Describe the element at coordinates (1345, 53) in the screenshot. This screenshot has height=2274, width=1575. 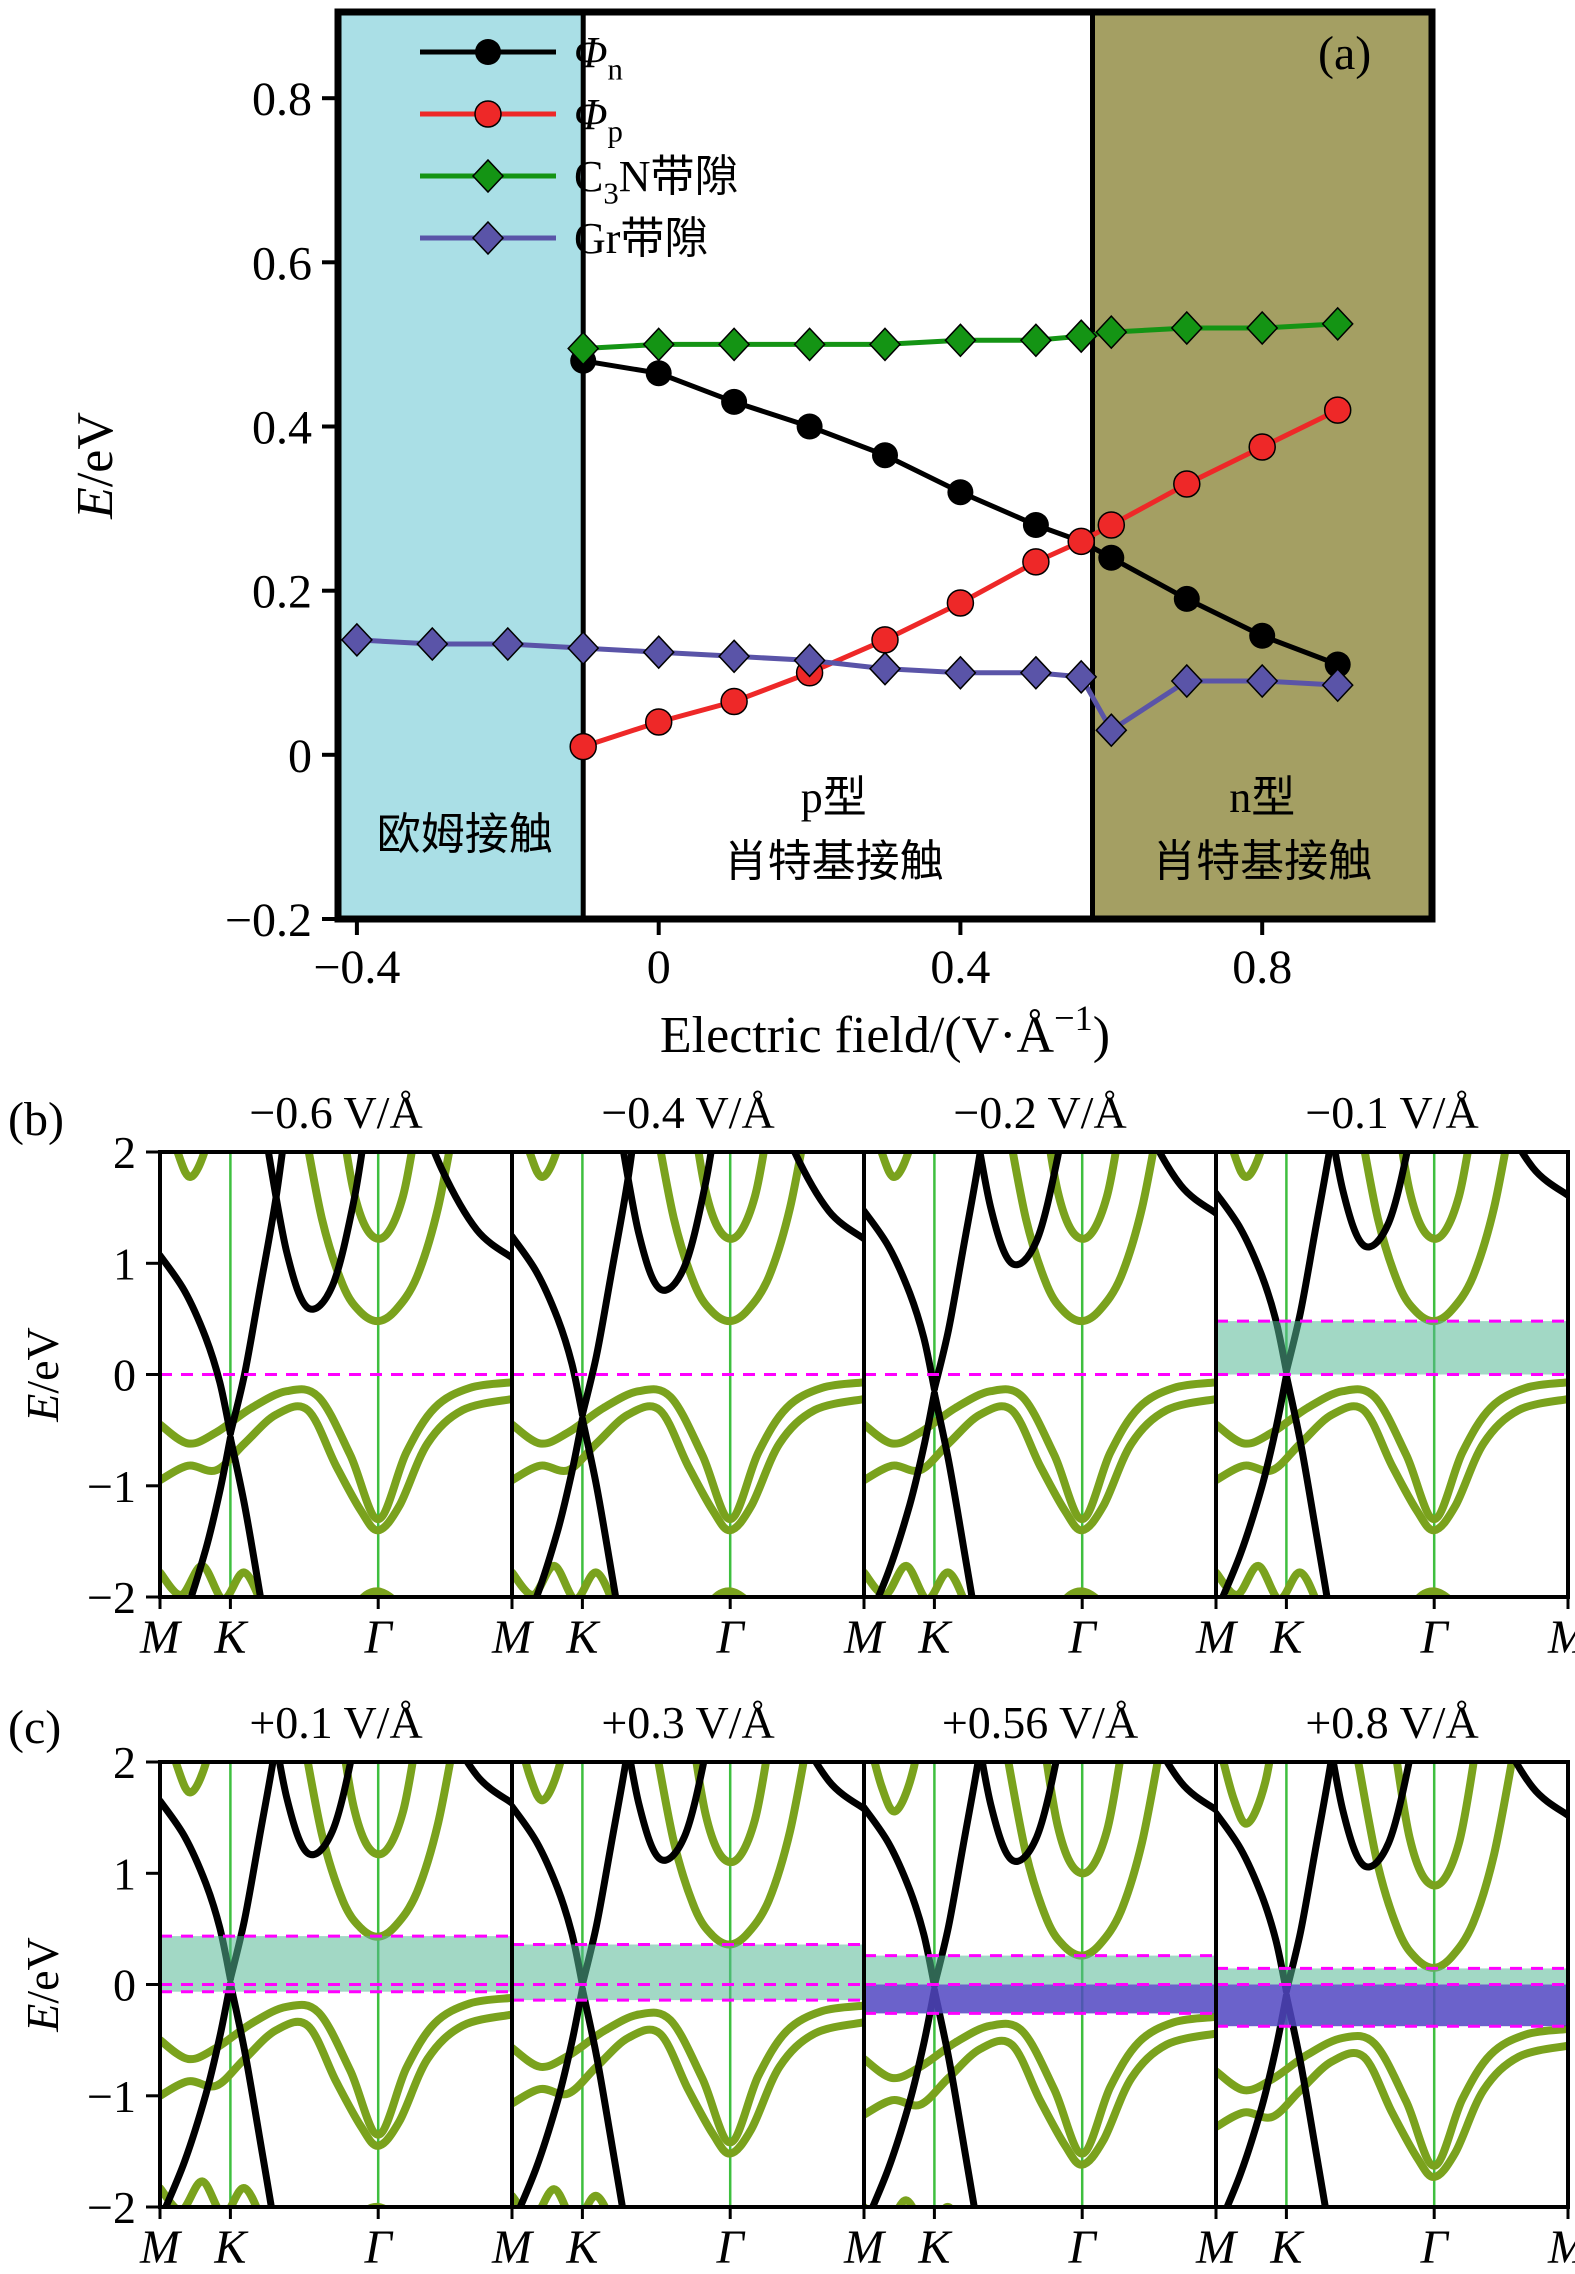
I see `panel-a-tag: (a)` at that location.